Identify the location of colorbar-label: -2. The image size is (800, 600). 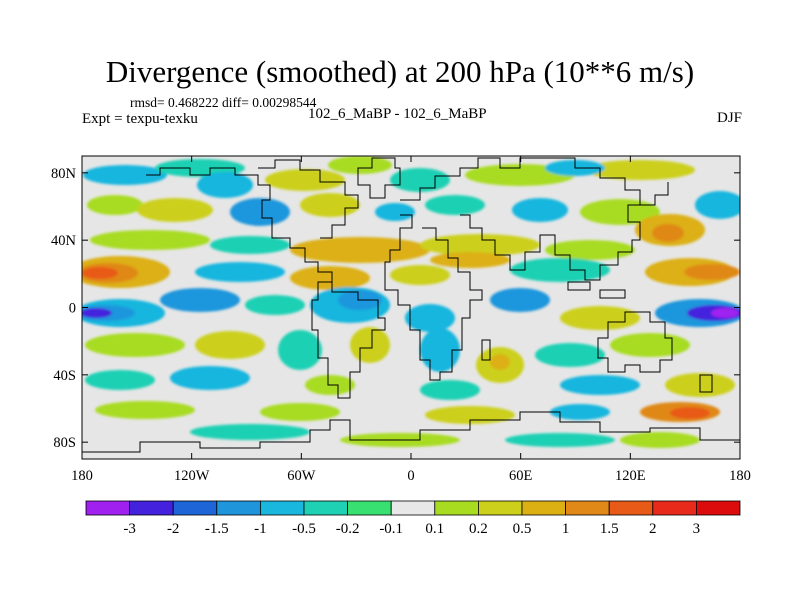
(173, 529).